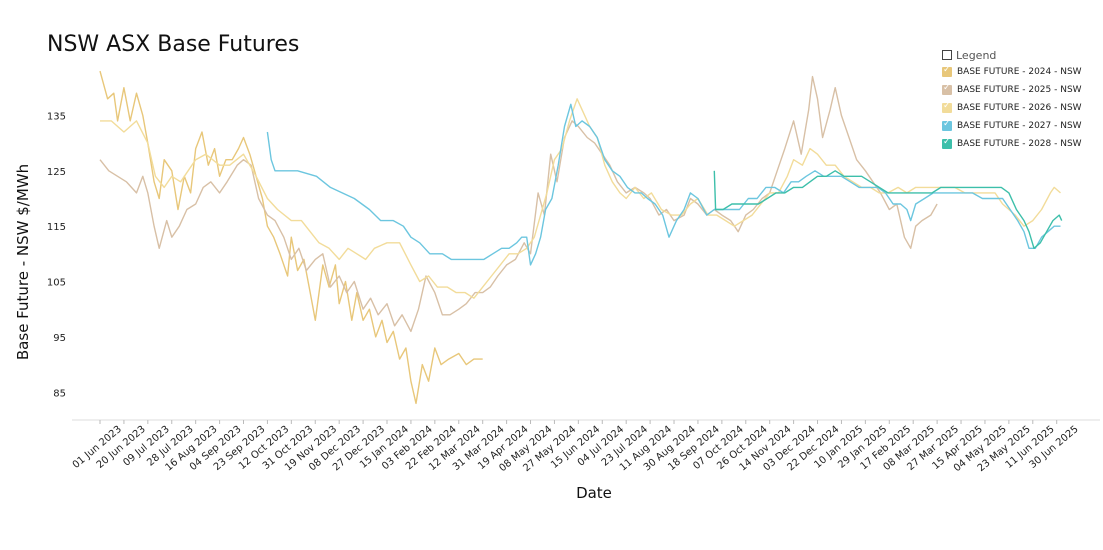 The image size is (1103, 550). I want to click on legend-item-label: BASE FUTURE - 2025 - NSW, so click(1019, 90).